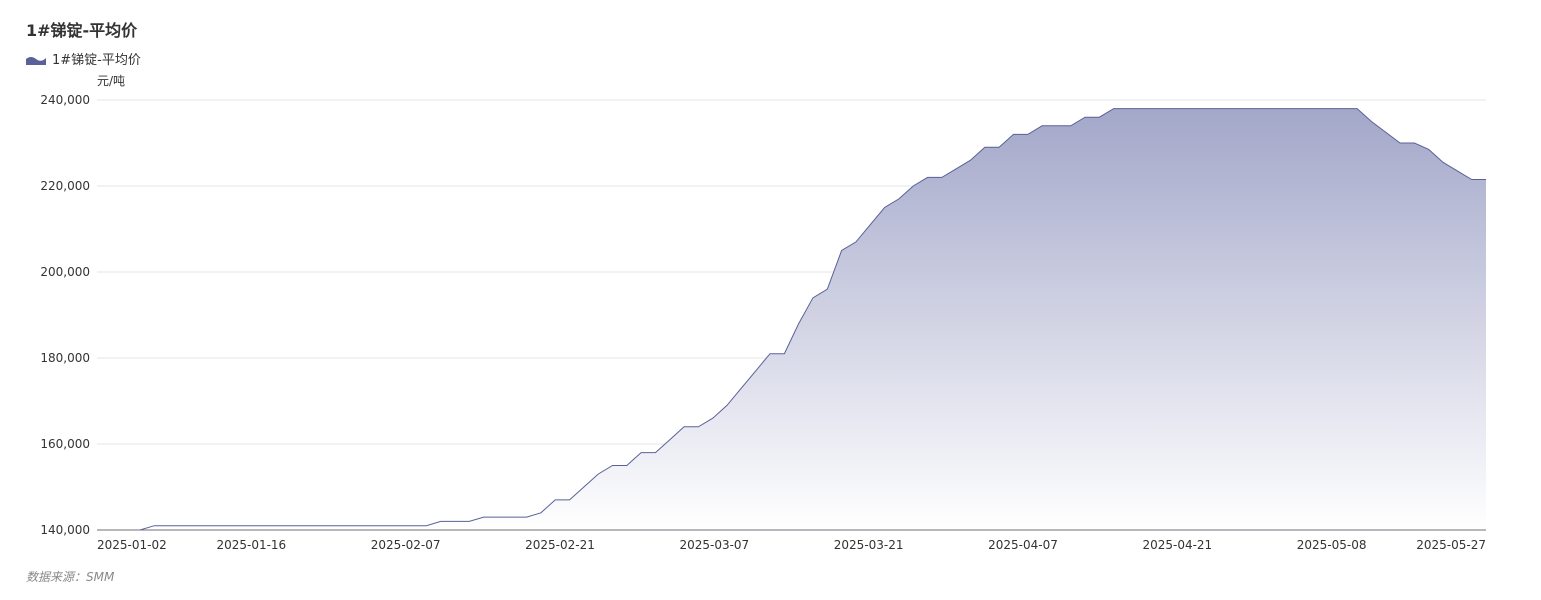 The width and height of the screenshot is (1541, 600). Describe the element at coordinates (1023, 545) in the screenshot. I see `x-tick-label: 2025-04-07` at that location.